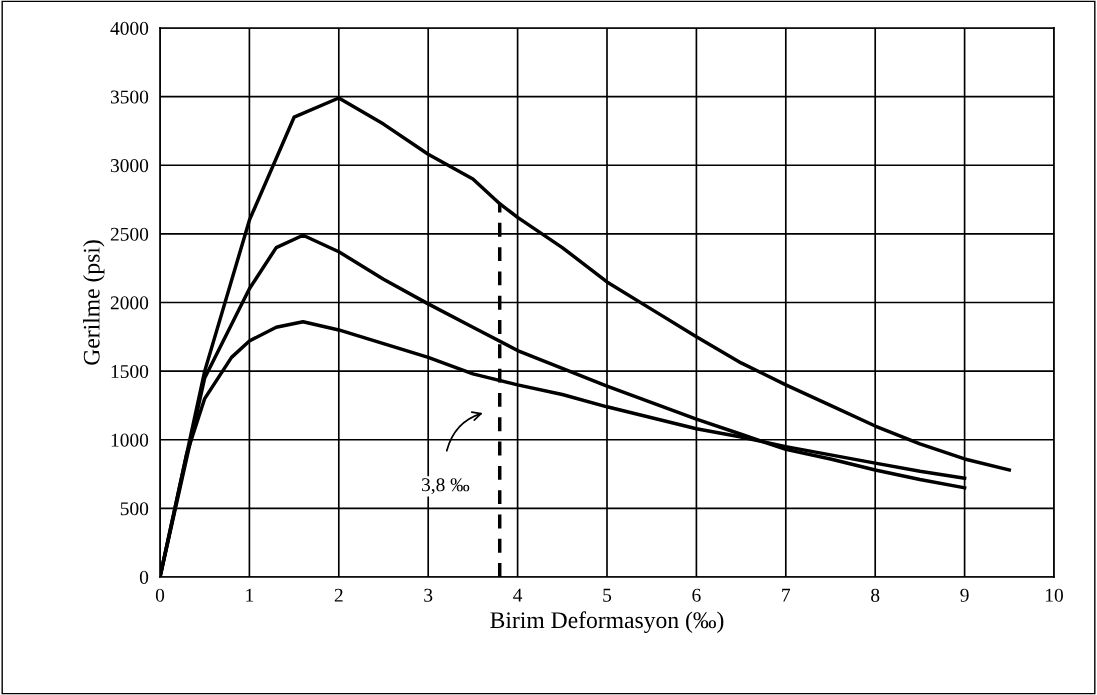 Image resolution: width=1097 pixels, height=695 pixels. What do you see at coordinates (129, 234) in the screenshot?
I see `y-tick-label: 2500` at bounding box center [129, 234].